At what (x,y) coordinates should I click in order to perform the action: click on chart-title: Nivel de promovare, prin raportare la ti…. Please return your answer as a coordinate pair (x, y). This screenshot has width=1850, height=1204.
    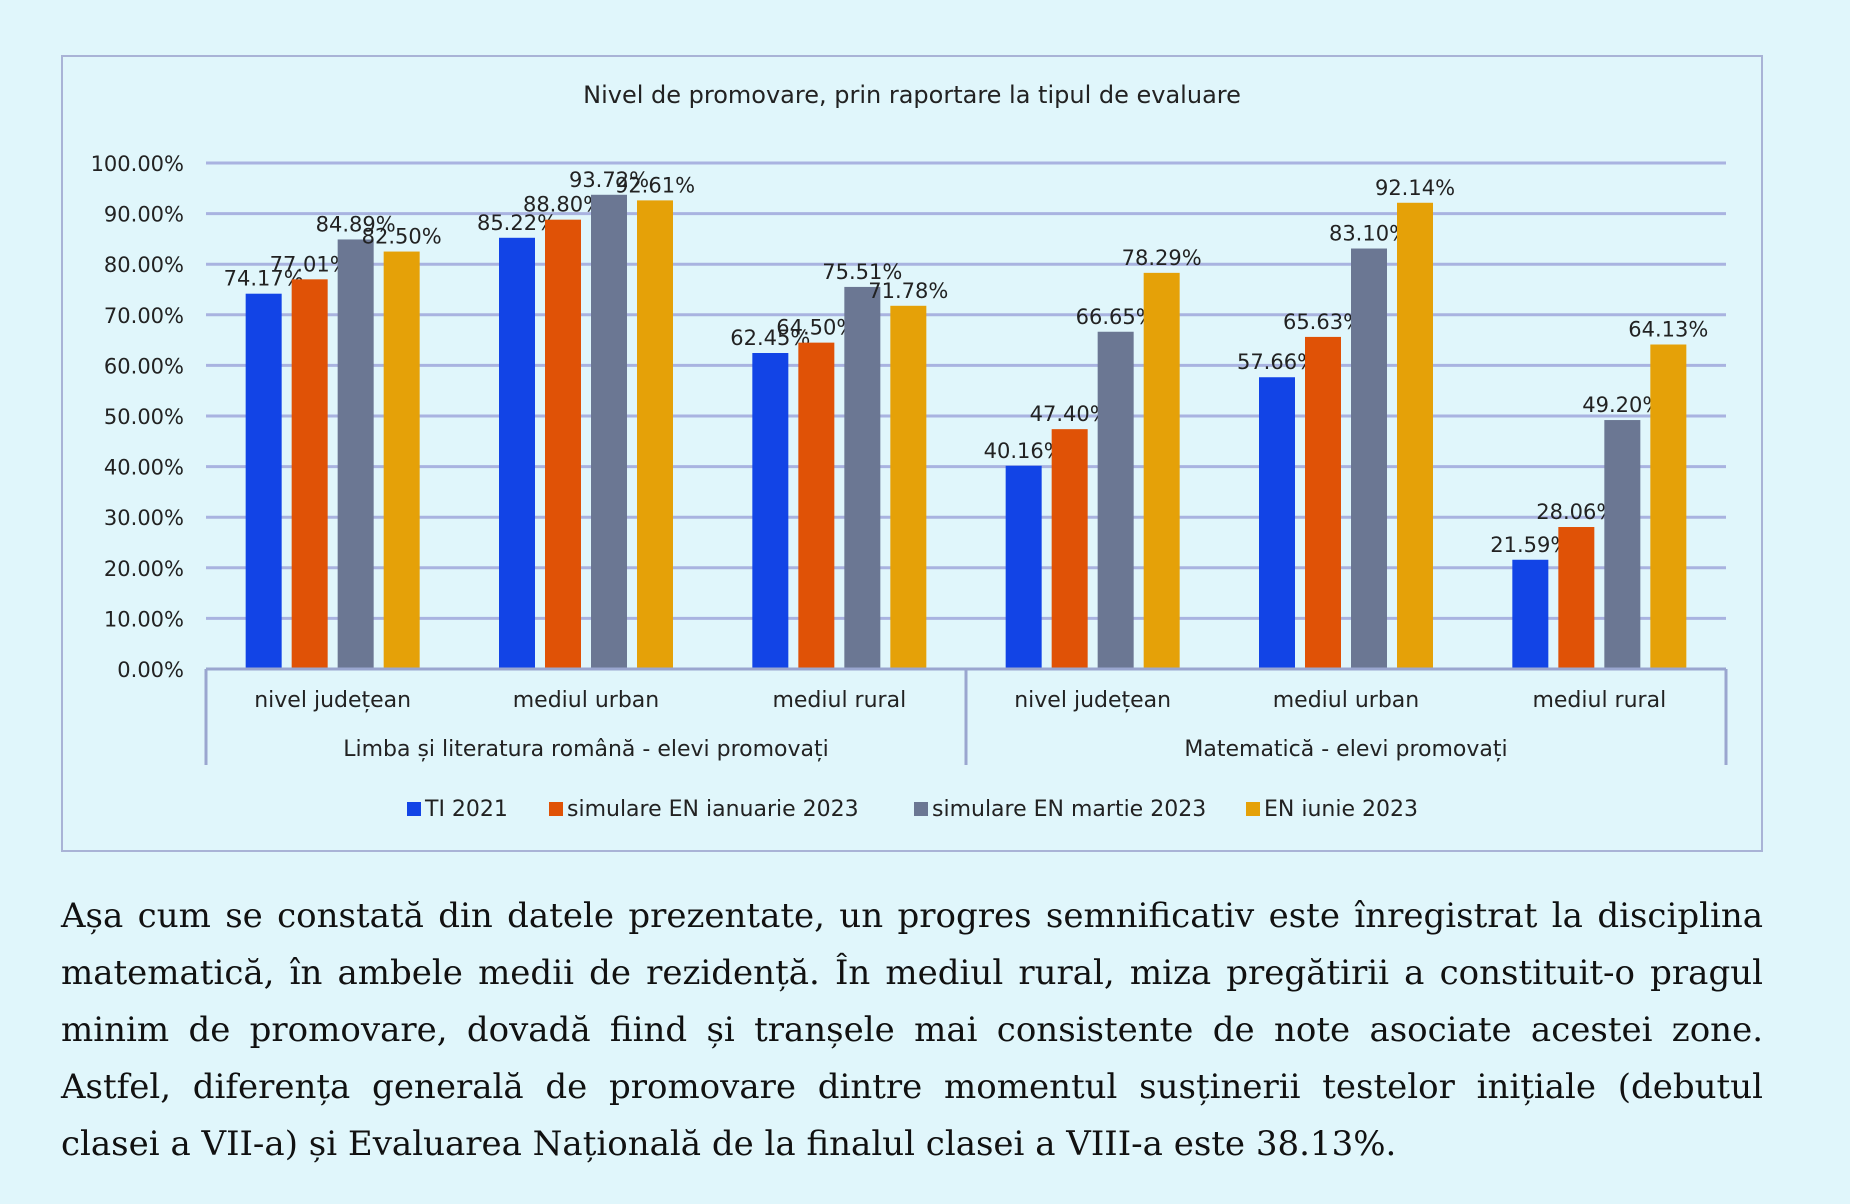
    Looking at the image, I should click on (912, 95).